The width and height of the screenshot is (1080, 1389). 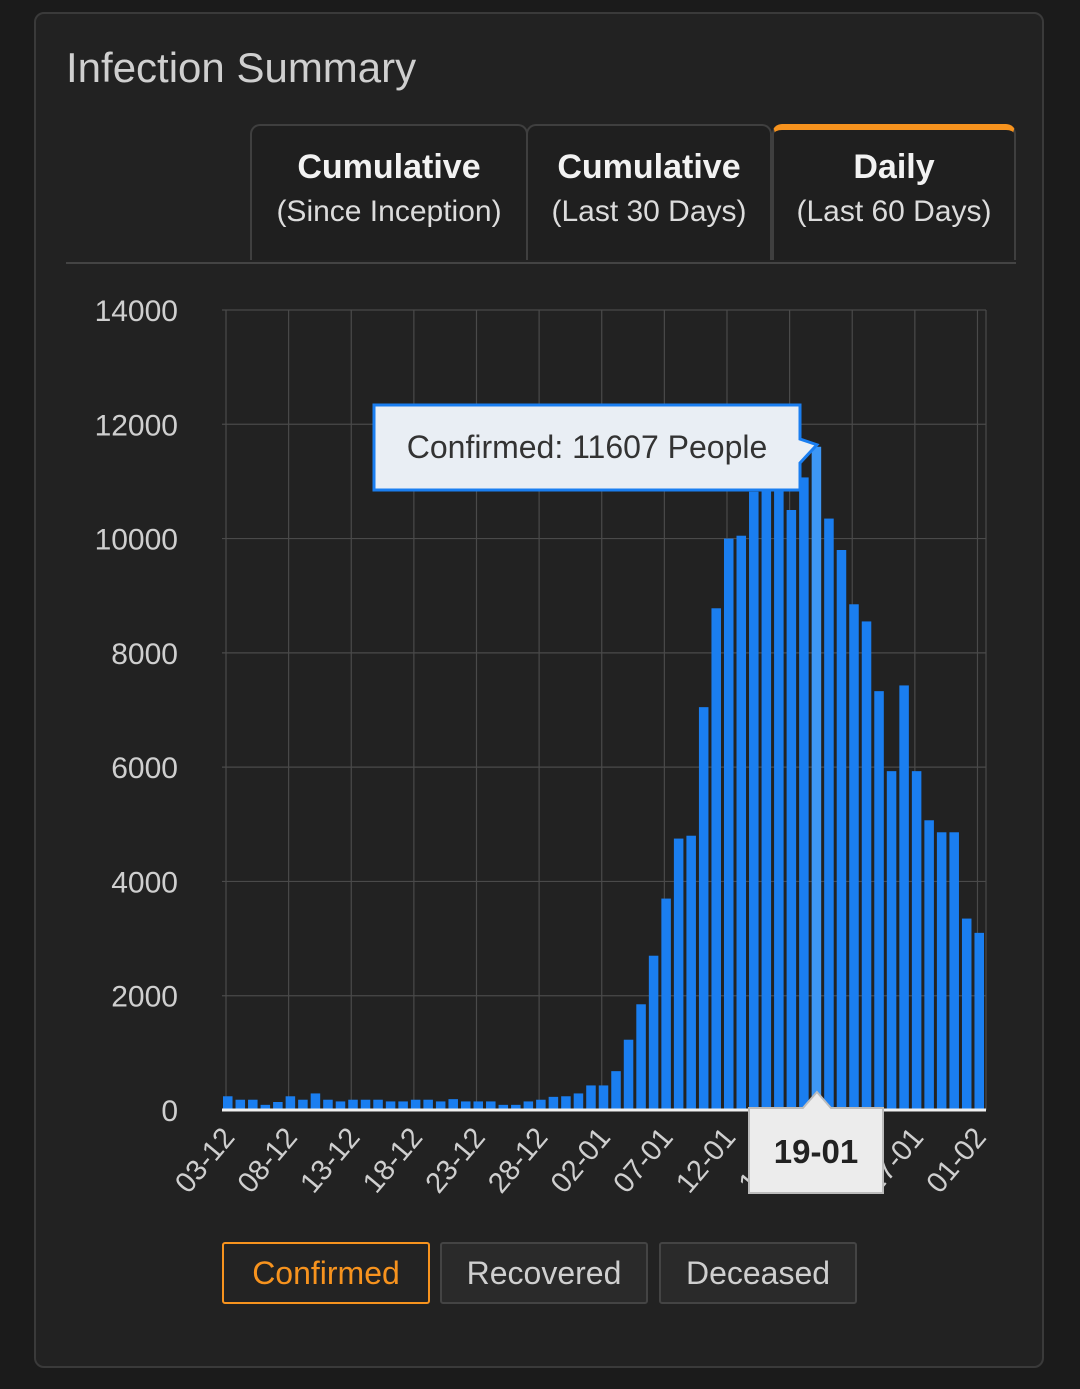 What do you see at coordinates (456, 1160) in the screenshot?
I see `x-tick-label: 23-12` at bounding box center [456, 1160].